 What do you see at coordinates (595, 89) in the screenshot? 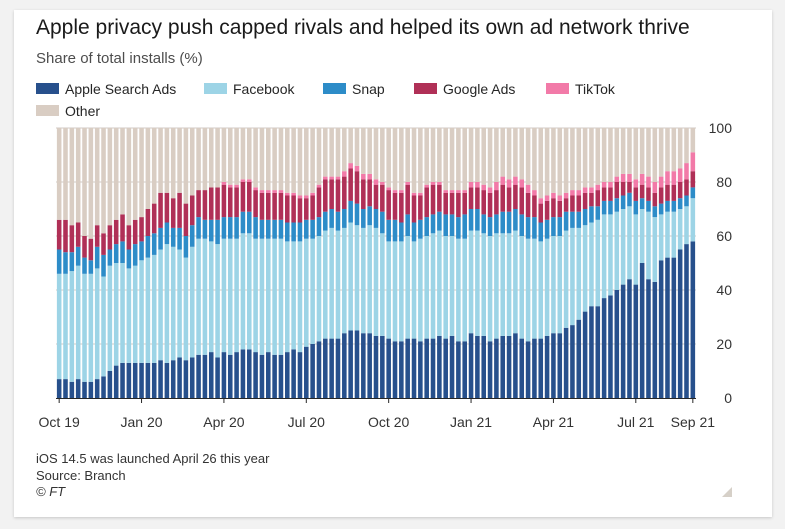
I see `legend-label-tiktok: TikTok` at bounding box center [595, 89].